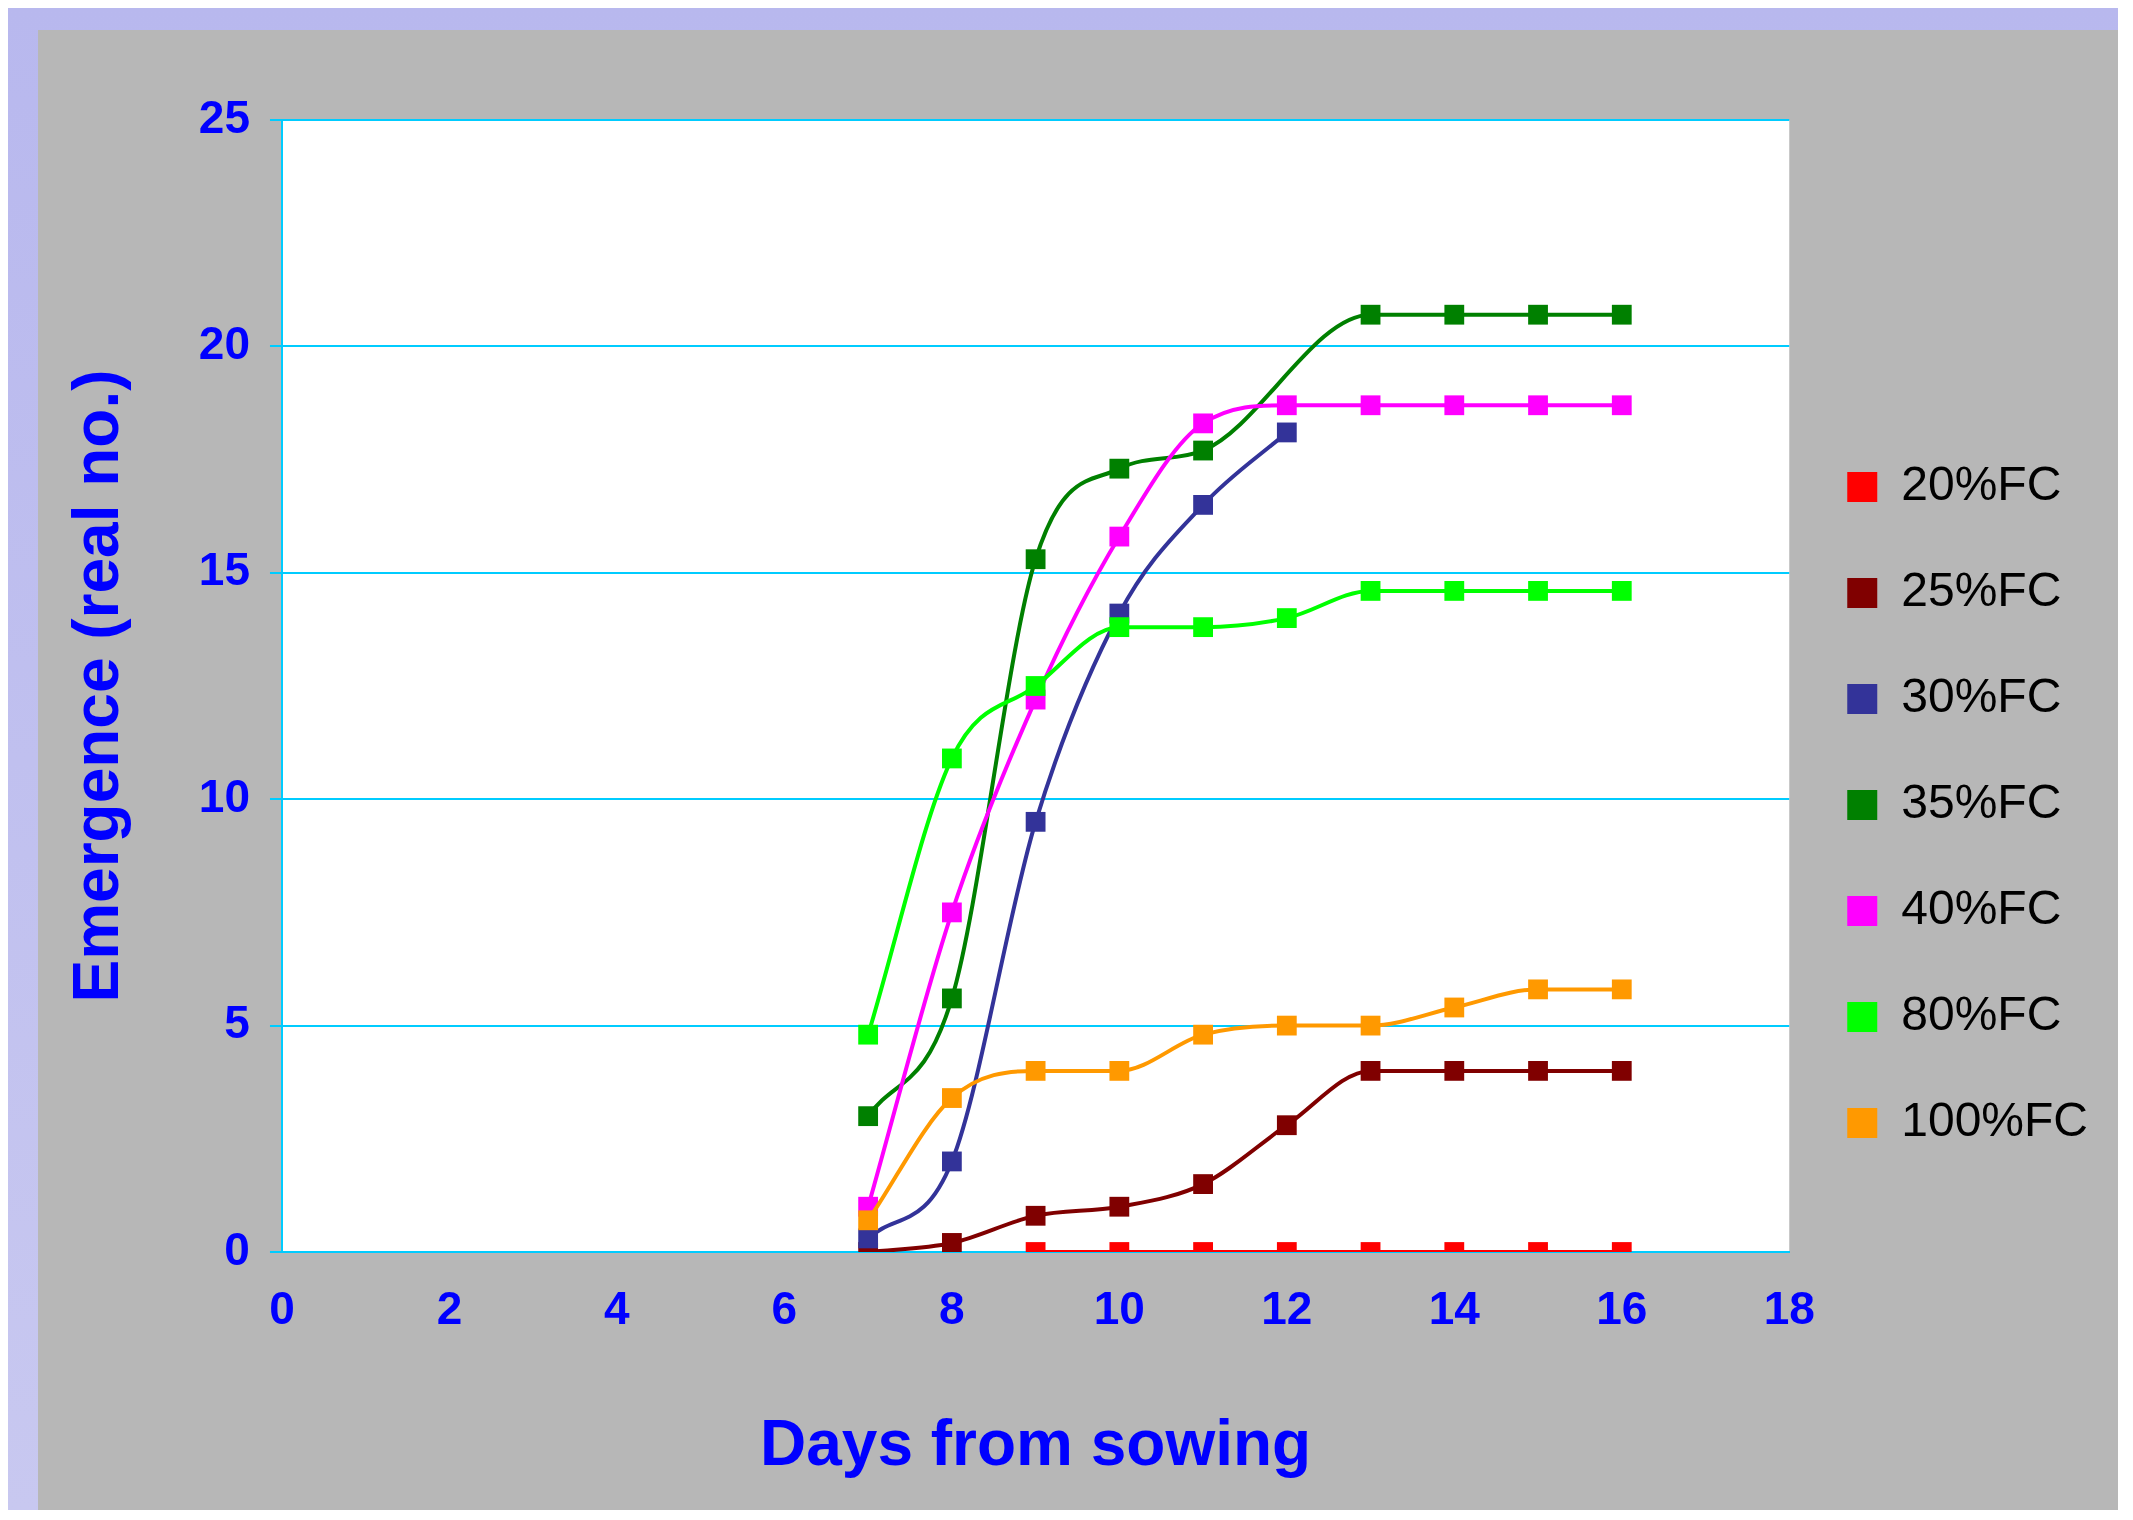  Describe the element at coordinates (784, 1308) in the screenshot. I see `x-tick-label: 6` at that location.